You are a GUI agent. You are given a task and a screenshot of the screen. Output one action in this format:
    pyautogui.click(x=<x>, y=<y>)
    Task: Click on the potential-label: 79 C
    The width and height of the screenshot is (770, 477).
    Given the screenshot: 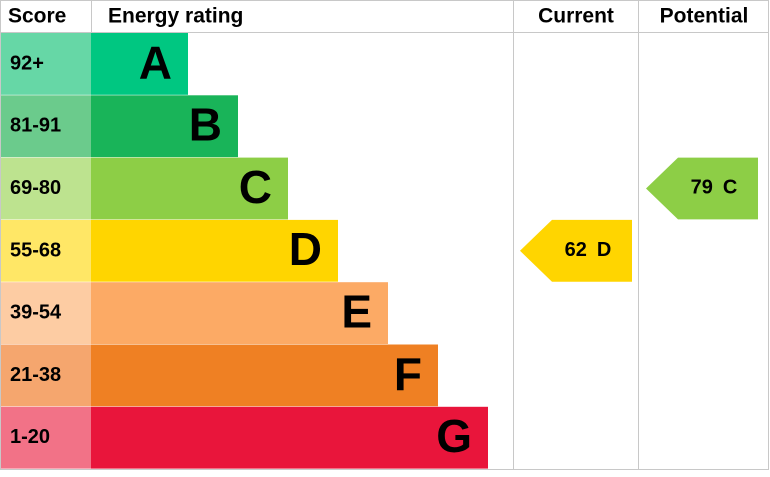 What is the action you would take?
    pyautogui.click(x=714, y=188)
    